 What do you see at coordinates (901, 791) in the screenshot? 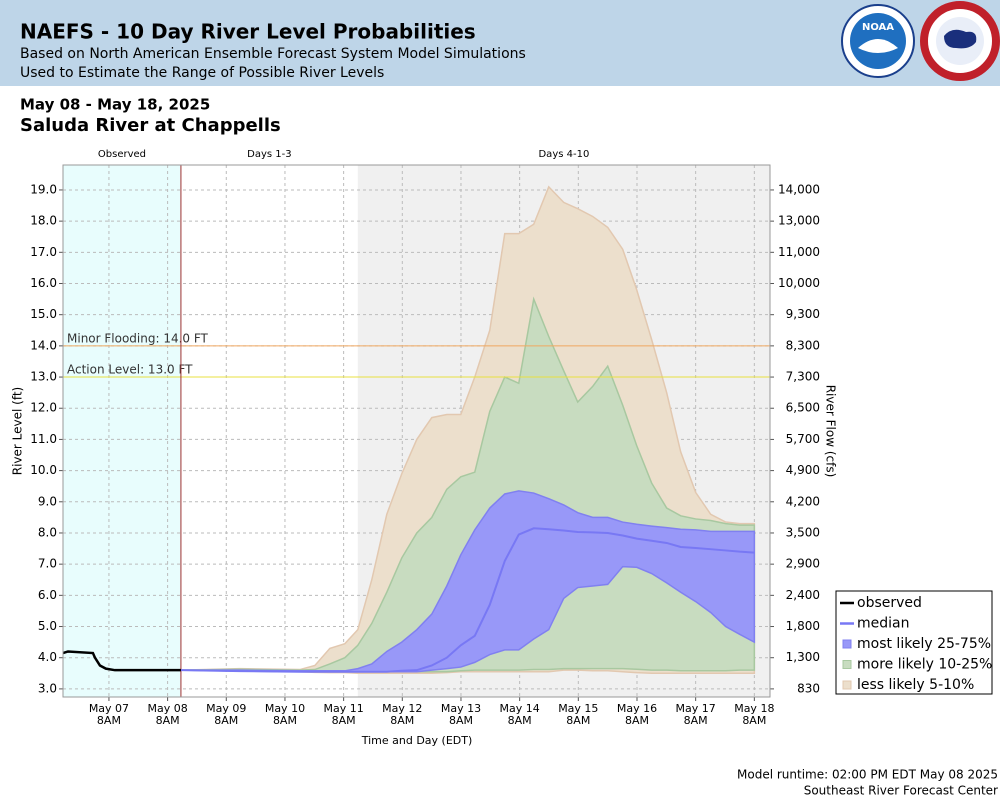
I see `forecast-center: Southeast River Forecast Center` at bounding box center [901, 791].